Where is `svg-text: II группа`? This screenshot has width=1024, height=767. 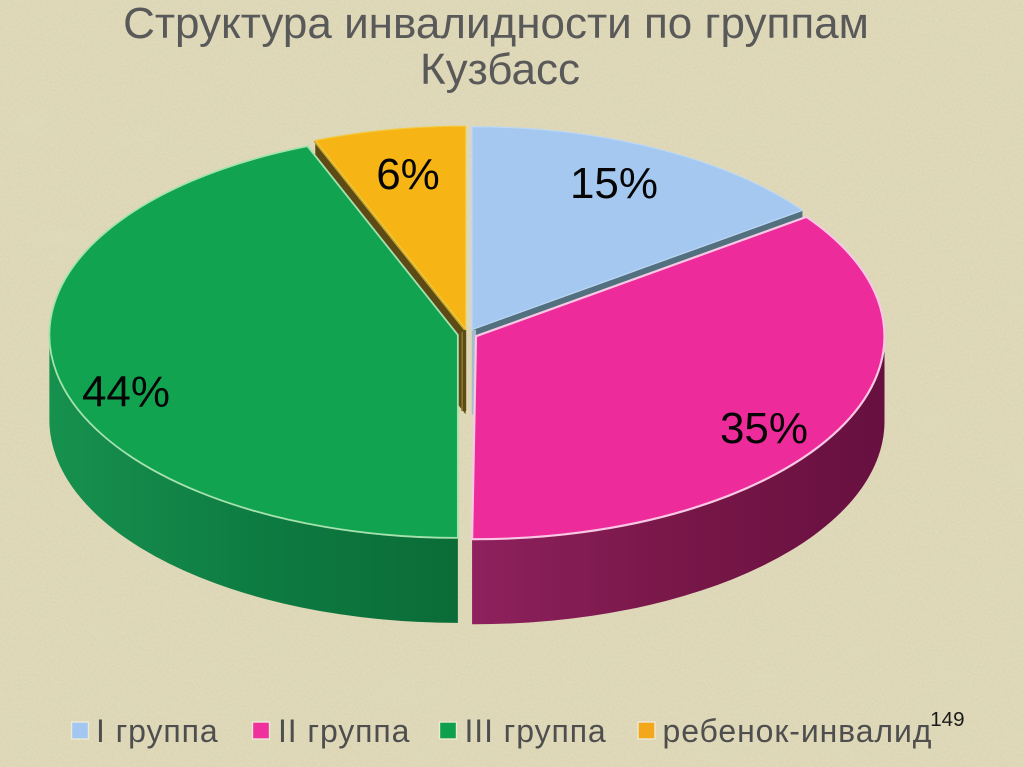
svg-text: II группа is located at coordinates (344, 731).